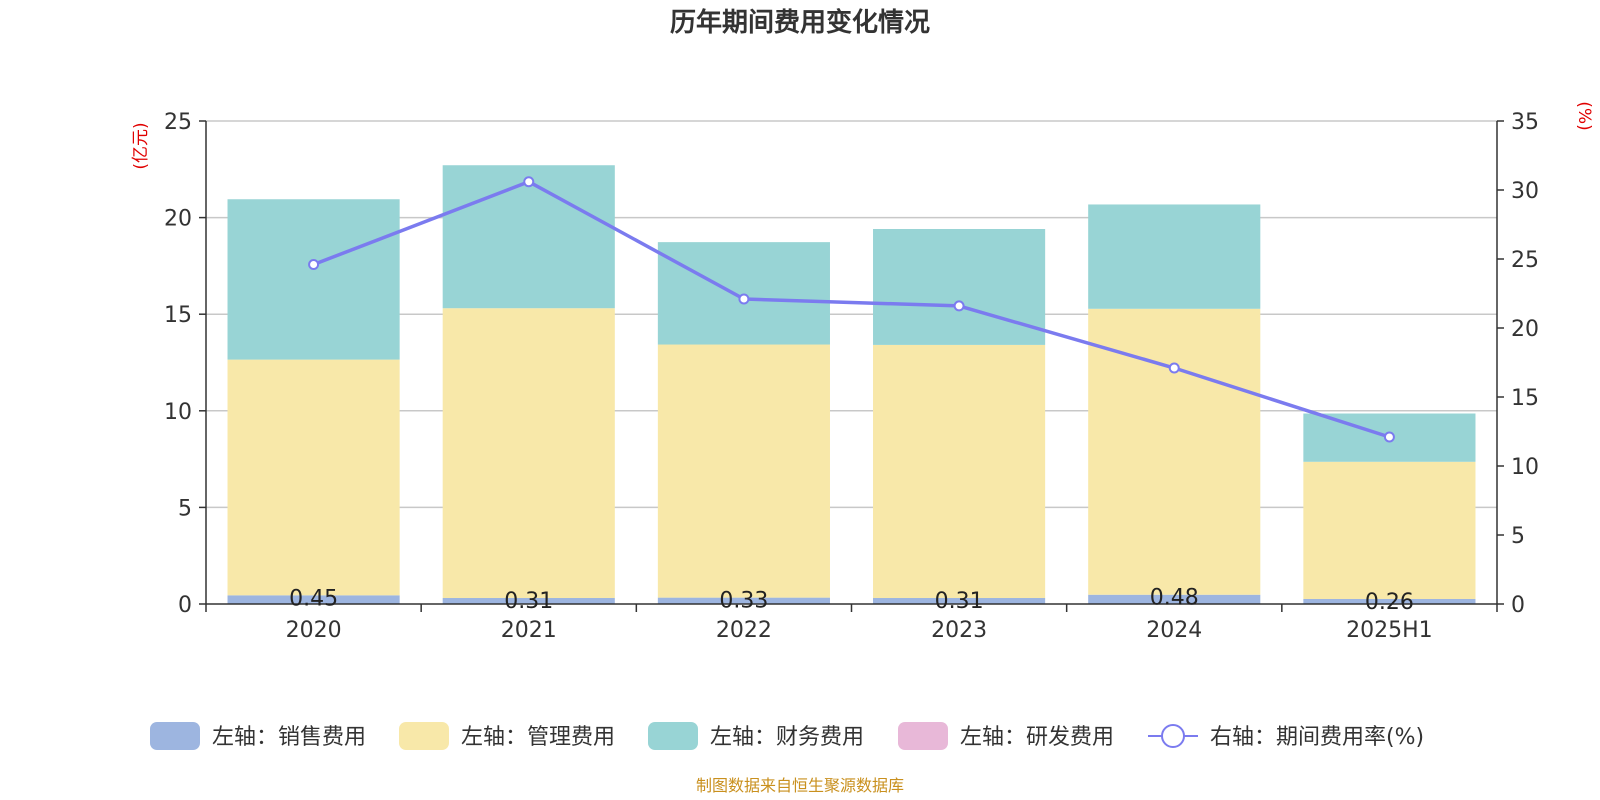  I want to click on bar-2-2020, so click(313, 279).